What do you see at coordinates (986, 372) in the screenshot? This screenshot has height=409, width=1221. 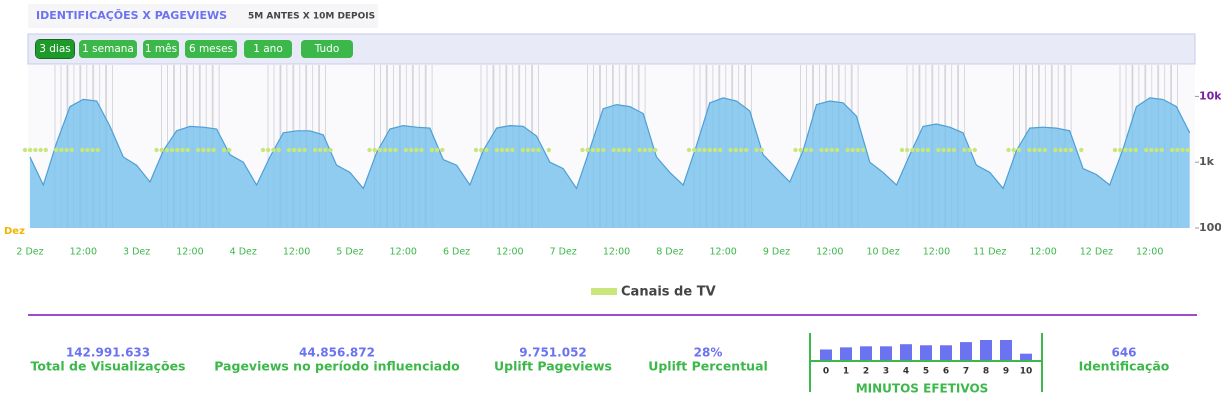 I see `x-tick-label: 8` at bounding box center [986, 372].